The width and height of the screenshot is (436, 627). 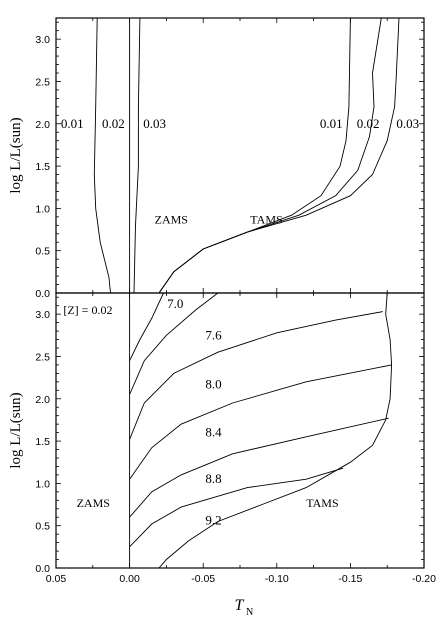 What do you see at coordinates (277, 579) in the screenshot?
I see `x-tick-label: -0.10` at bounding box center [277, 579].